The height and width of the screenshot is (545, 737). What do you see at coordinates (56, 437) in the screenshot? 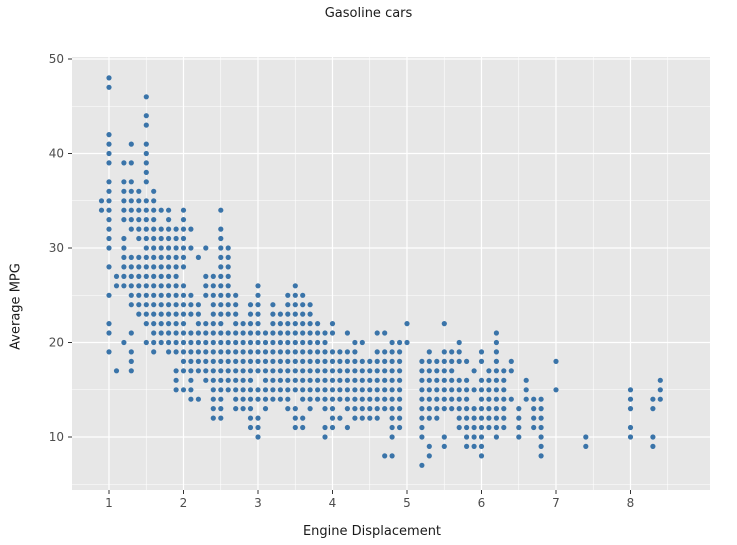
I see `y-tick-label: 10` at bounding box center [56, 437].